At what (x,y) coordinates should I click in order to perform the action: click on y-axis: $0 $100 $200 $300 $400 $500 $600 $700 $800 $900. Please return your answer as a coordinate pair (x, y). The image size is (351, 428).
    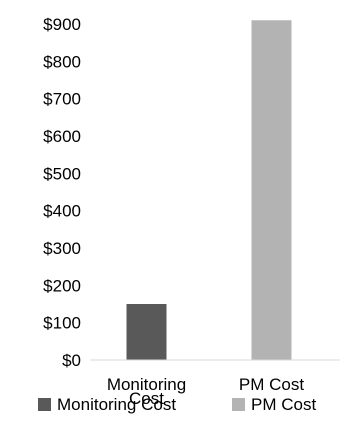
    Looking at the image, I should click on (62, 192).